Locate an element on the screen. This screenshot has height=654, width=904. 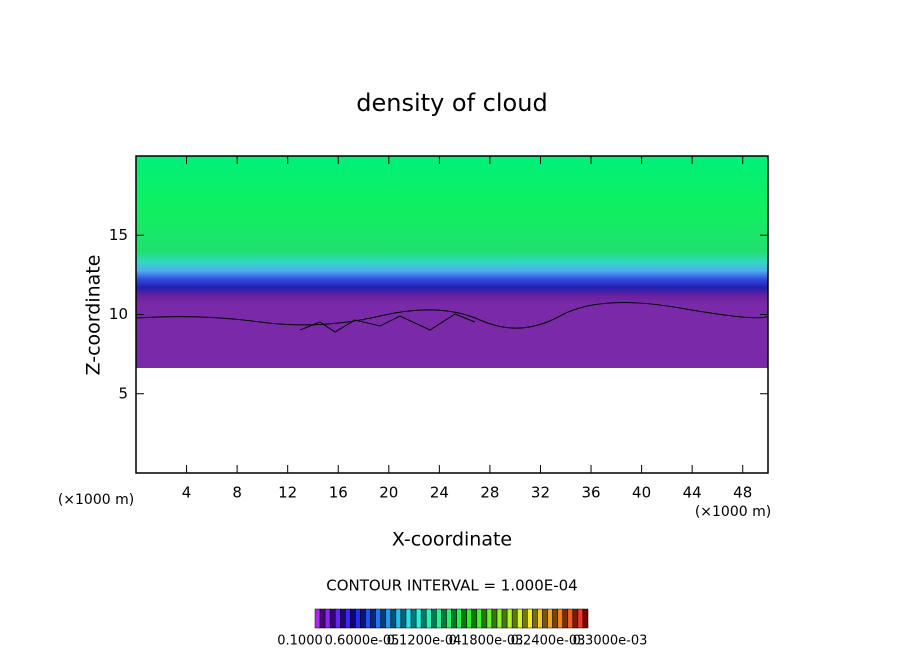
x-tick-label: 28 is located at coordinates (489, 493).